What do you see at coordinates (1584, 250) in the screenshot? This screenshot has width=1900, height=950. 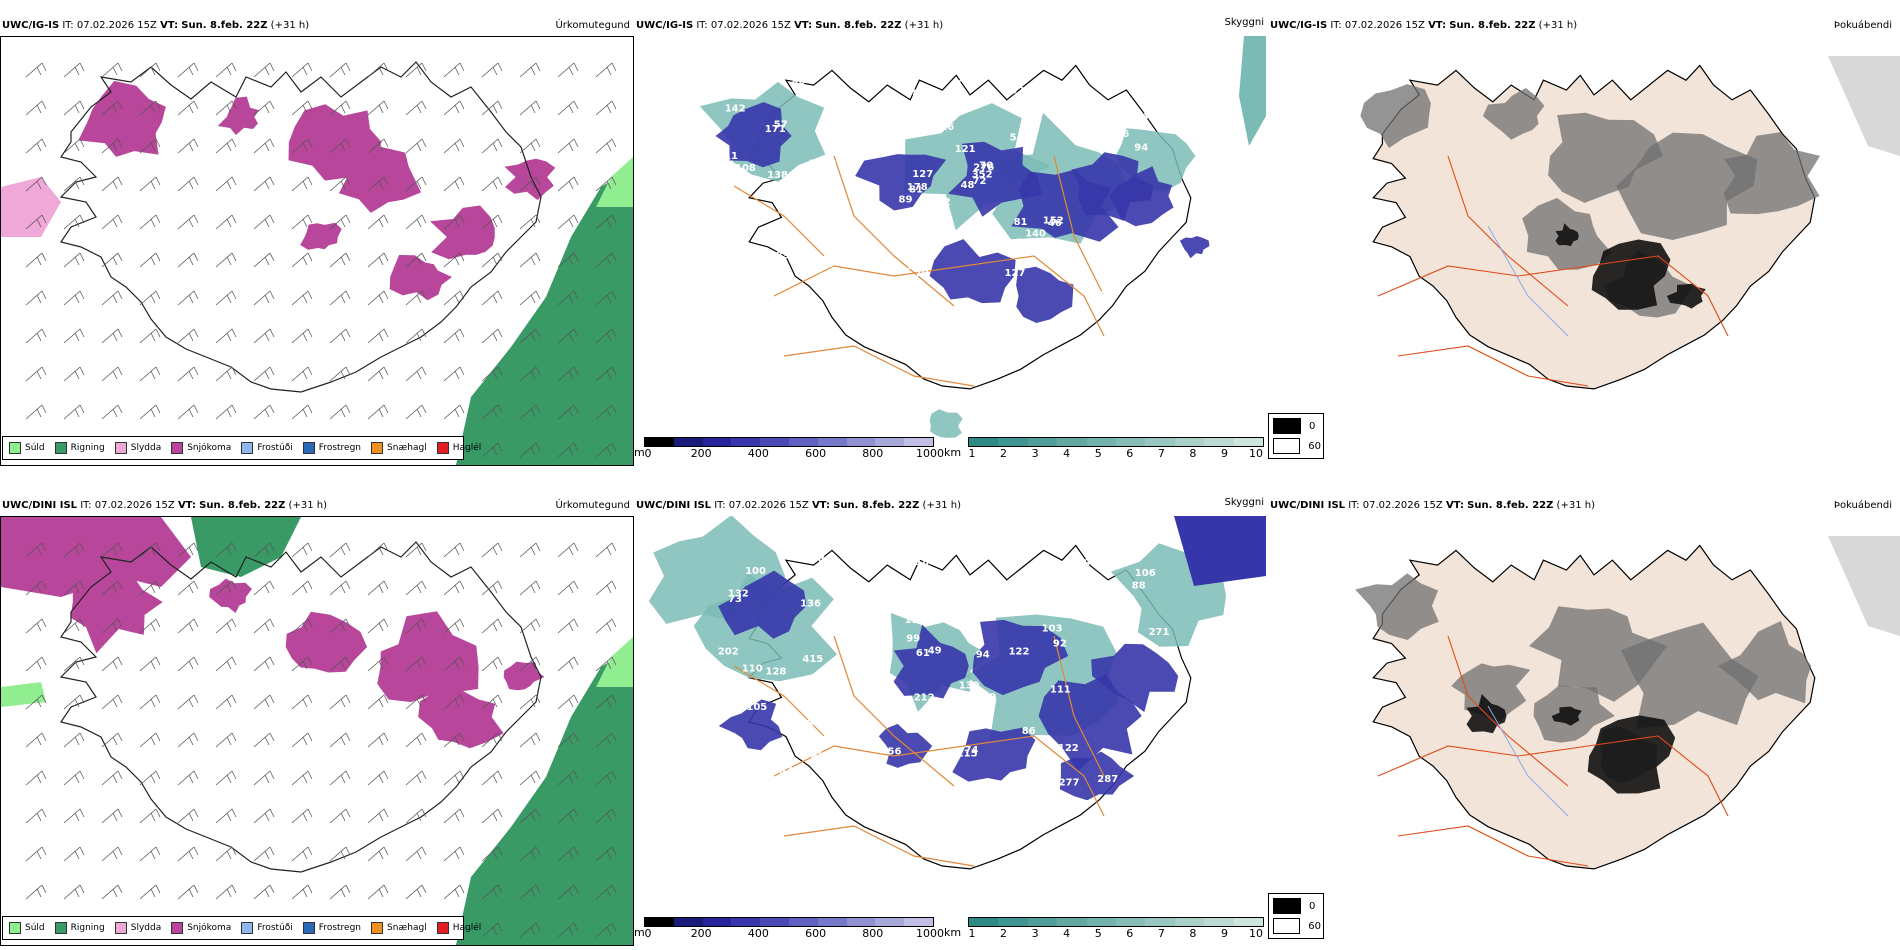 I see `map-frame` at bounding box center [1584, 250].